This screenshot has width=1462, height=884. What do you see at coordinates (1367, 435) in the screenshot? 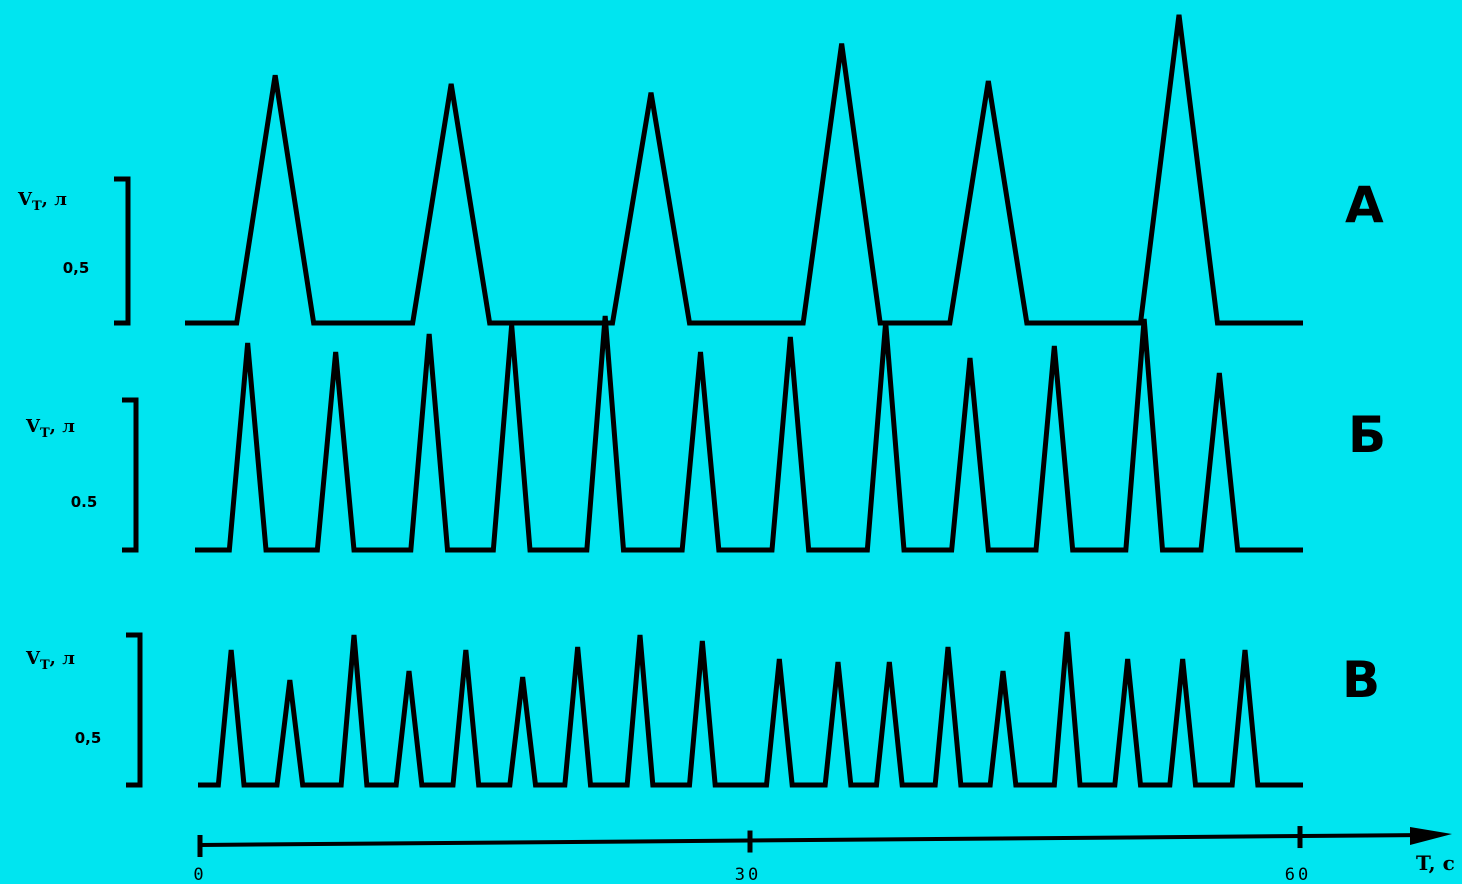
I see `panel-letter: Б` at bounding box center [1367, 435].